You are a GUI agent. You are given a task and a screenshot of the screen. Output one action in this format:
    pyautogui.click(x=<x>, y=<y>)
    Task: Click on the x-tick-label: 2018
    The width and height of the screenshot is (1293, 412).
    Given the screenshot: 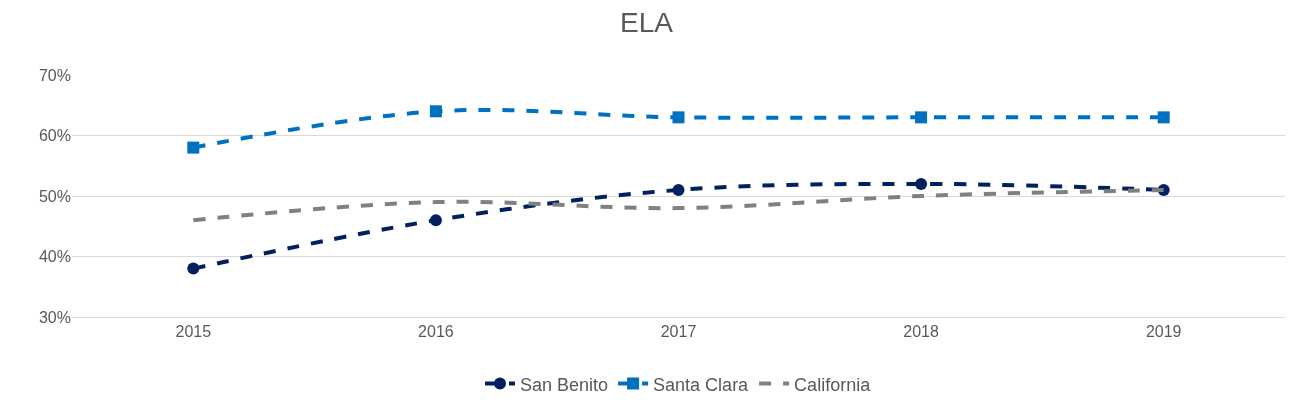 What is the action you would take?
    pyautogui.click(x=921, y=332)
    